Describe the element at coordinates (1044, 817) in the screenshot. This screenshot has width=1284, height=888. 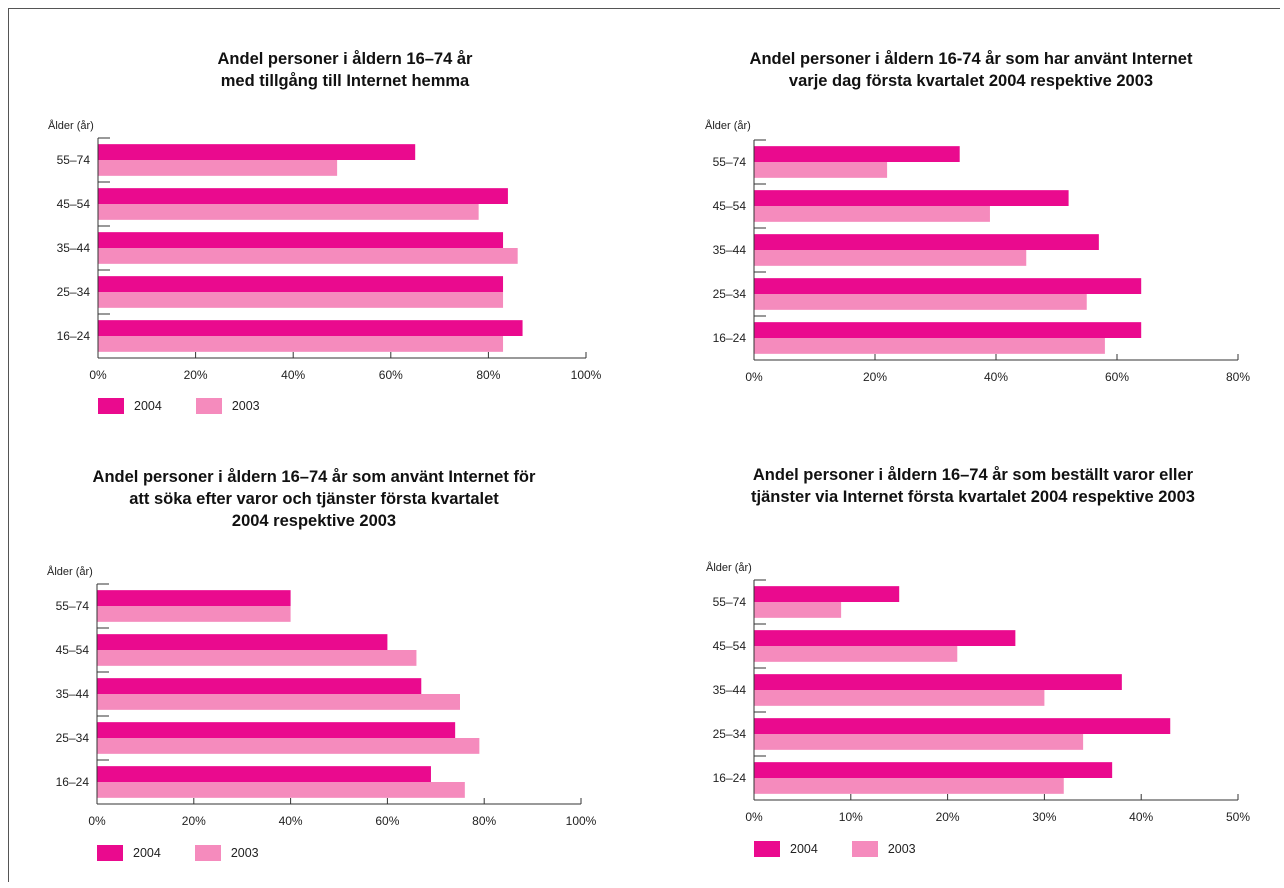
I see `x-tick-label: 30%` at that location.